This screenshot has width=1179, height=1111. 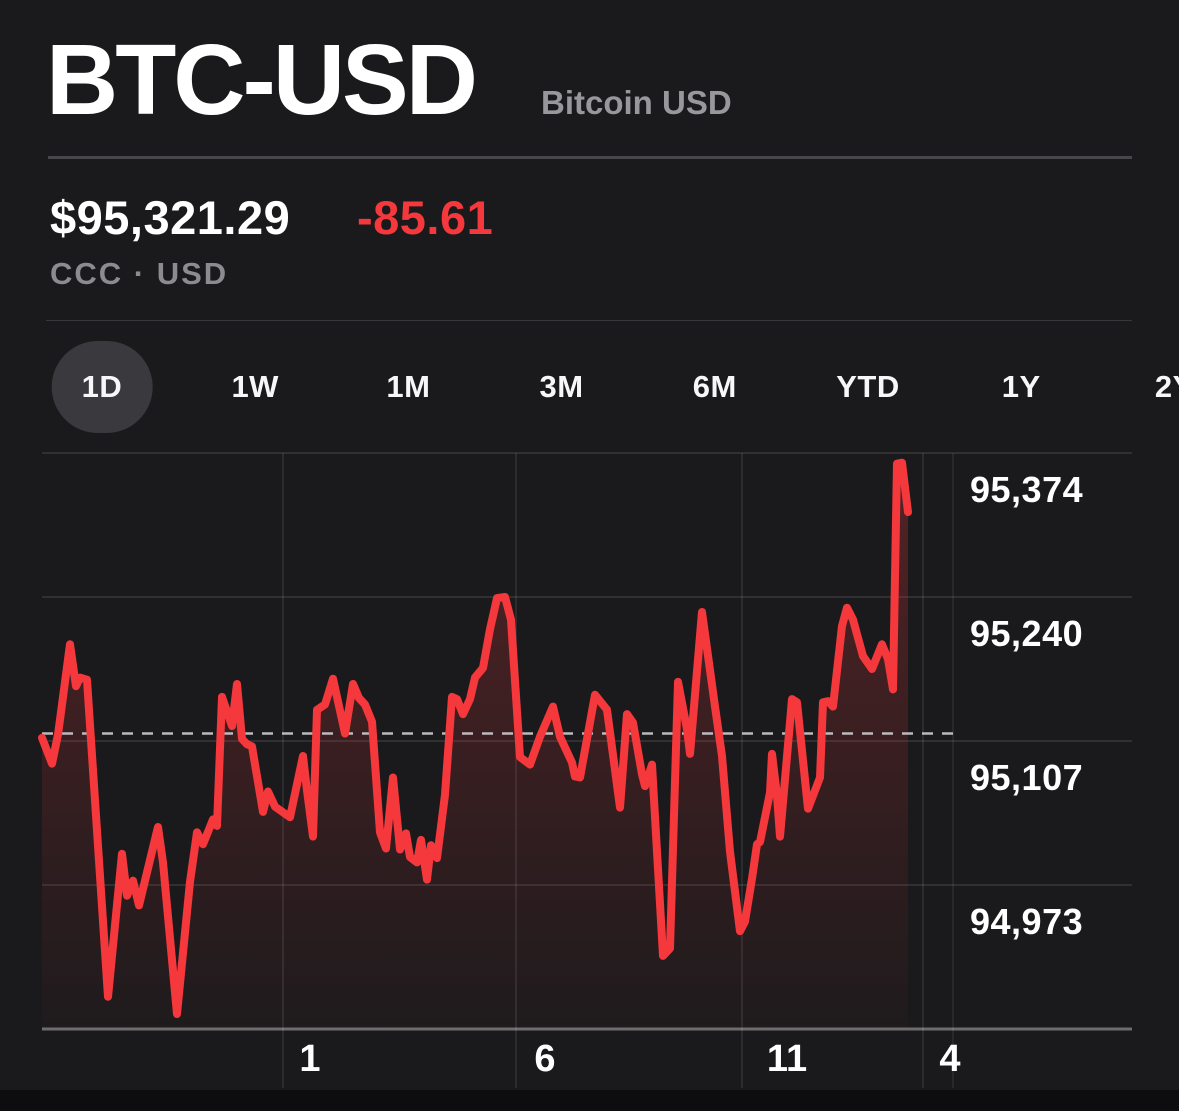 I want to click on tab-ytd: YTD, so click(x=868, y=386).